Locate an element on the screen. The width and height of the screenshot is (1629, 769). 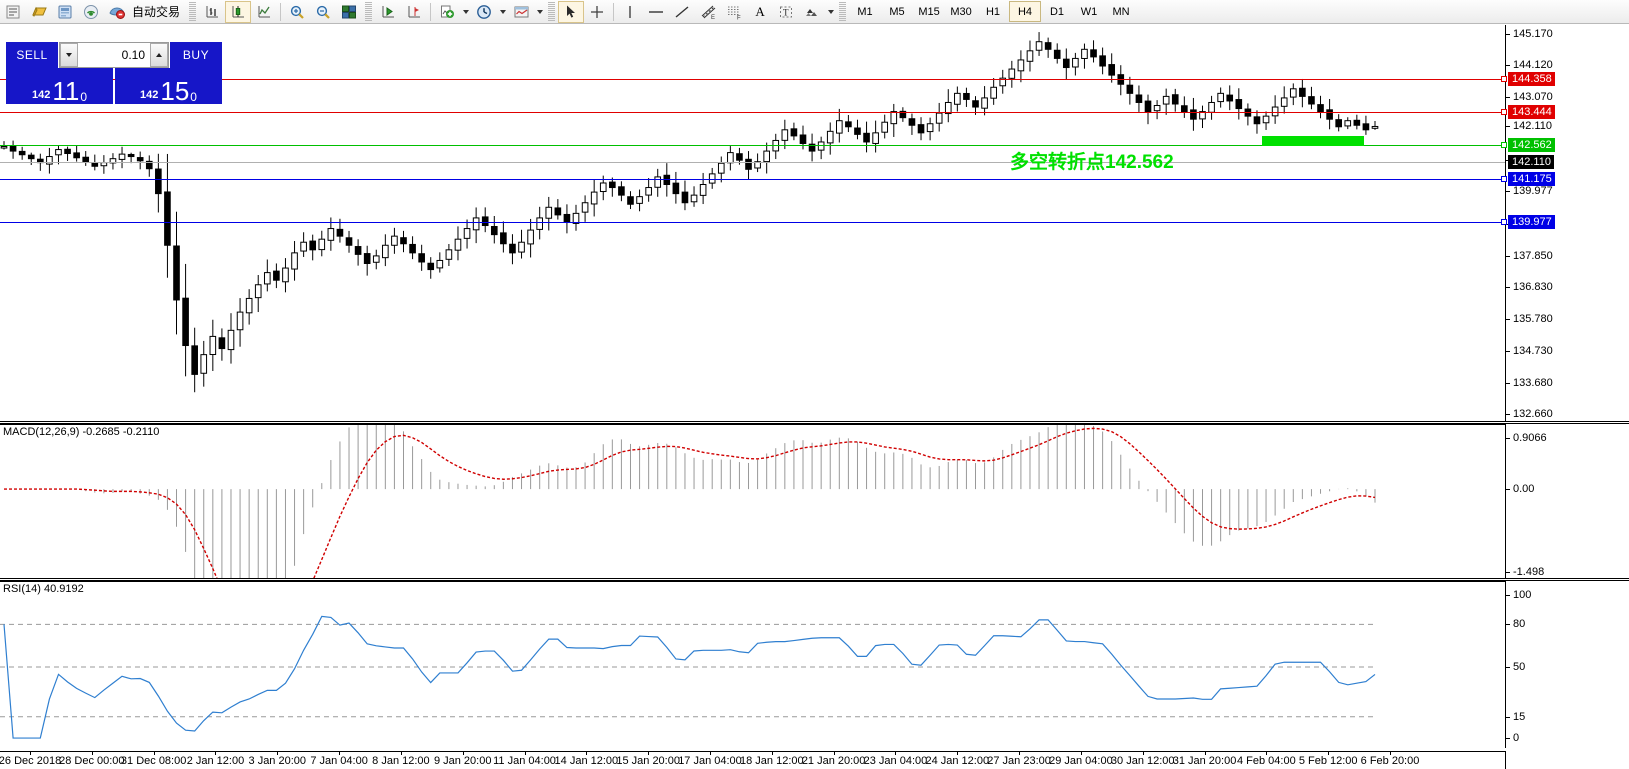
price-axis-macd: 0.9066 0.00 -1.498 is located at coordinates (1567, 502).